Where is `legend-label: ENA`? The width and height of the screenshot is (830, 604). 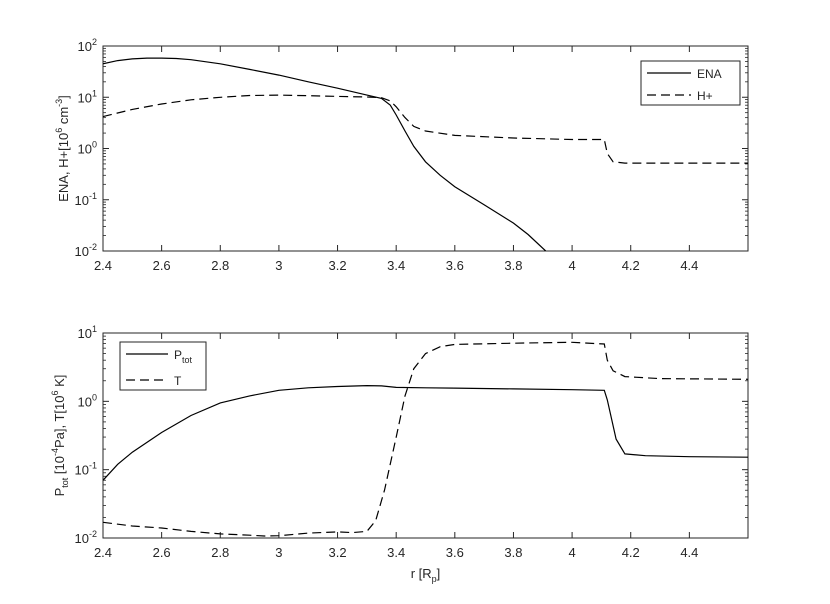 legend-label: ENA is located at coordinates (709, 74).